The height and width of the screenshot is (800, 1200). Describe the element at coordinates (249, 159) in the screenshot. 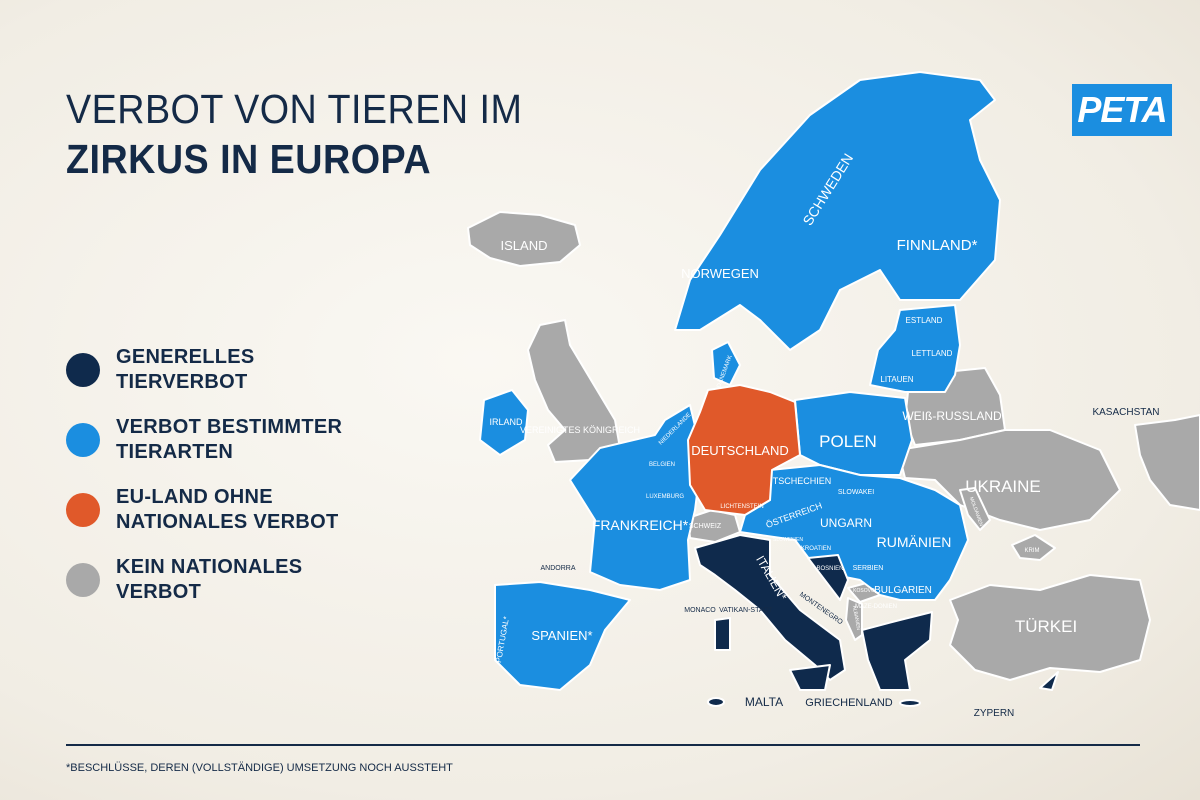

I see `title-line-2: ZIRKUS IN EUROPA` at that location.